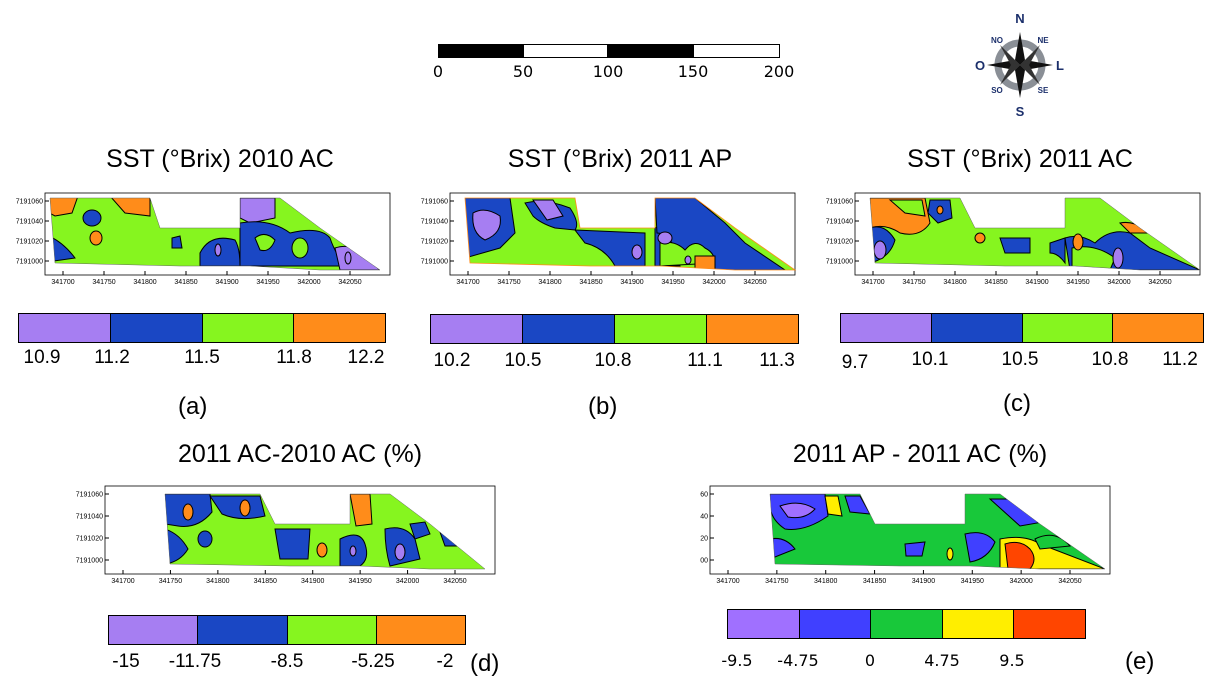  I want to click on compass-n: N, so click(1019, 18).